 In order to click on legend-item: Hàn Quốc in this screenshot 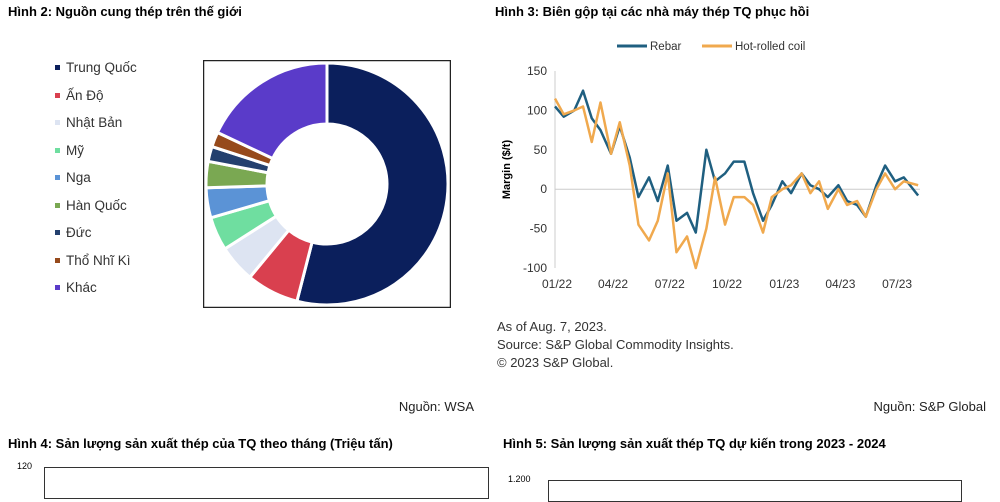, I will do `click(91, 205)`.